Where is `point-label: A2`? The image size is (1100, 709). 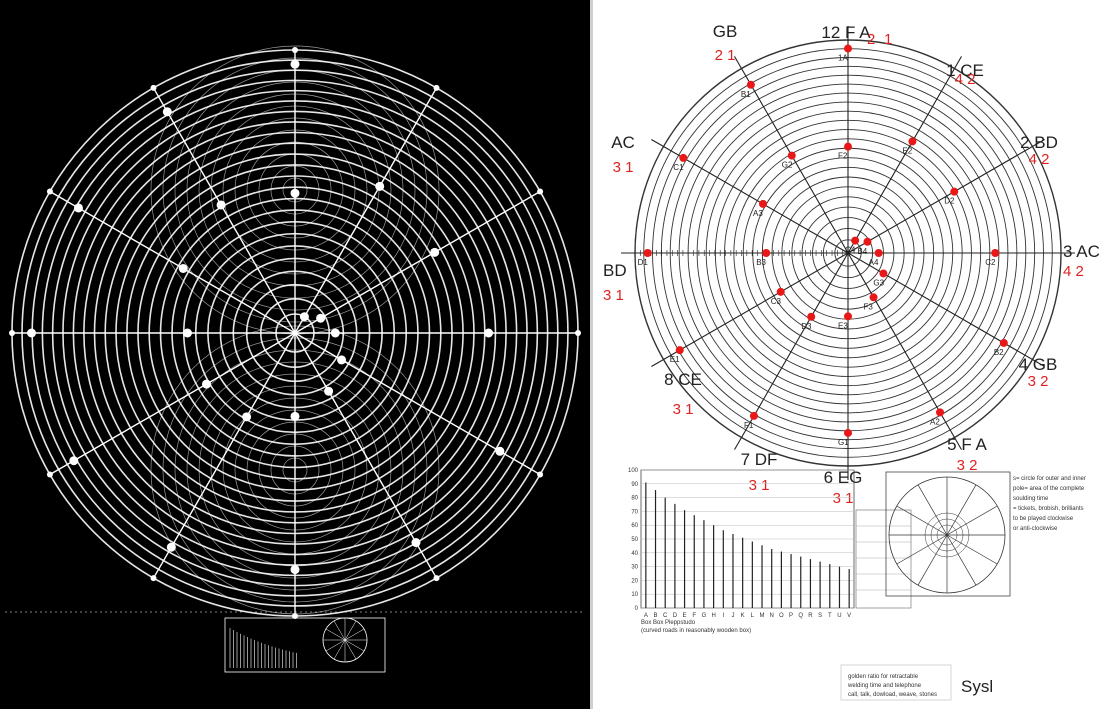
point-label: A2 is located at coordinates (935, 421).